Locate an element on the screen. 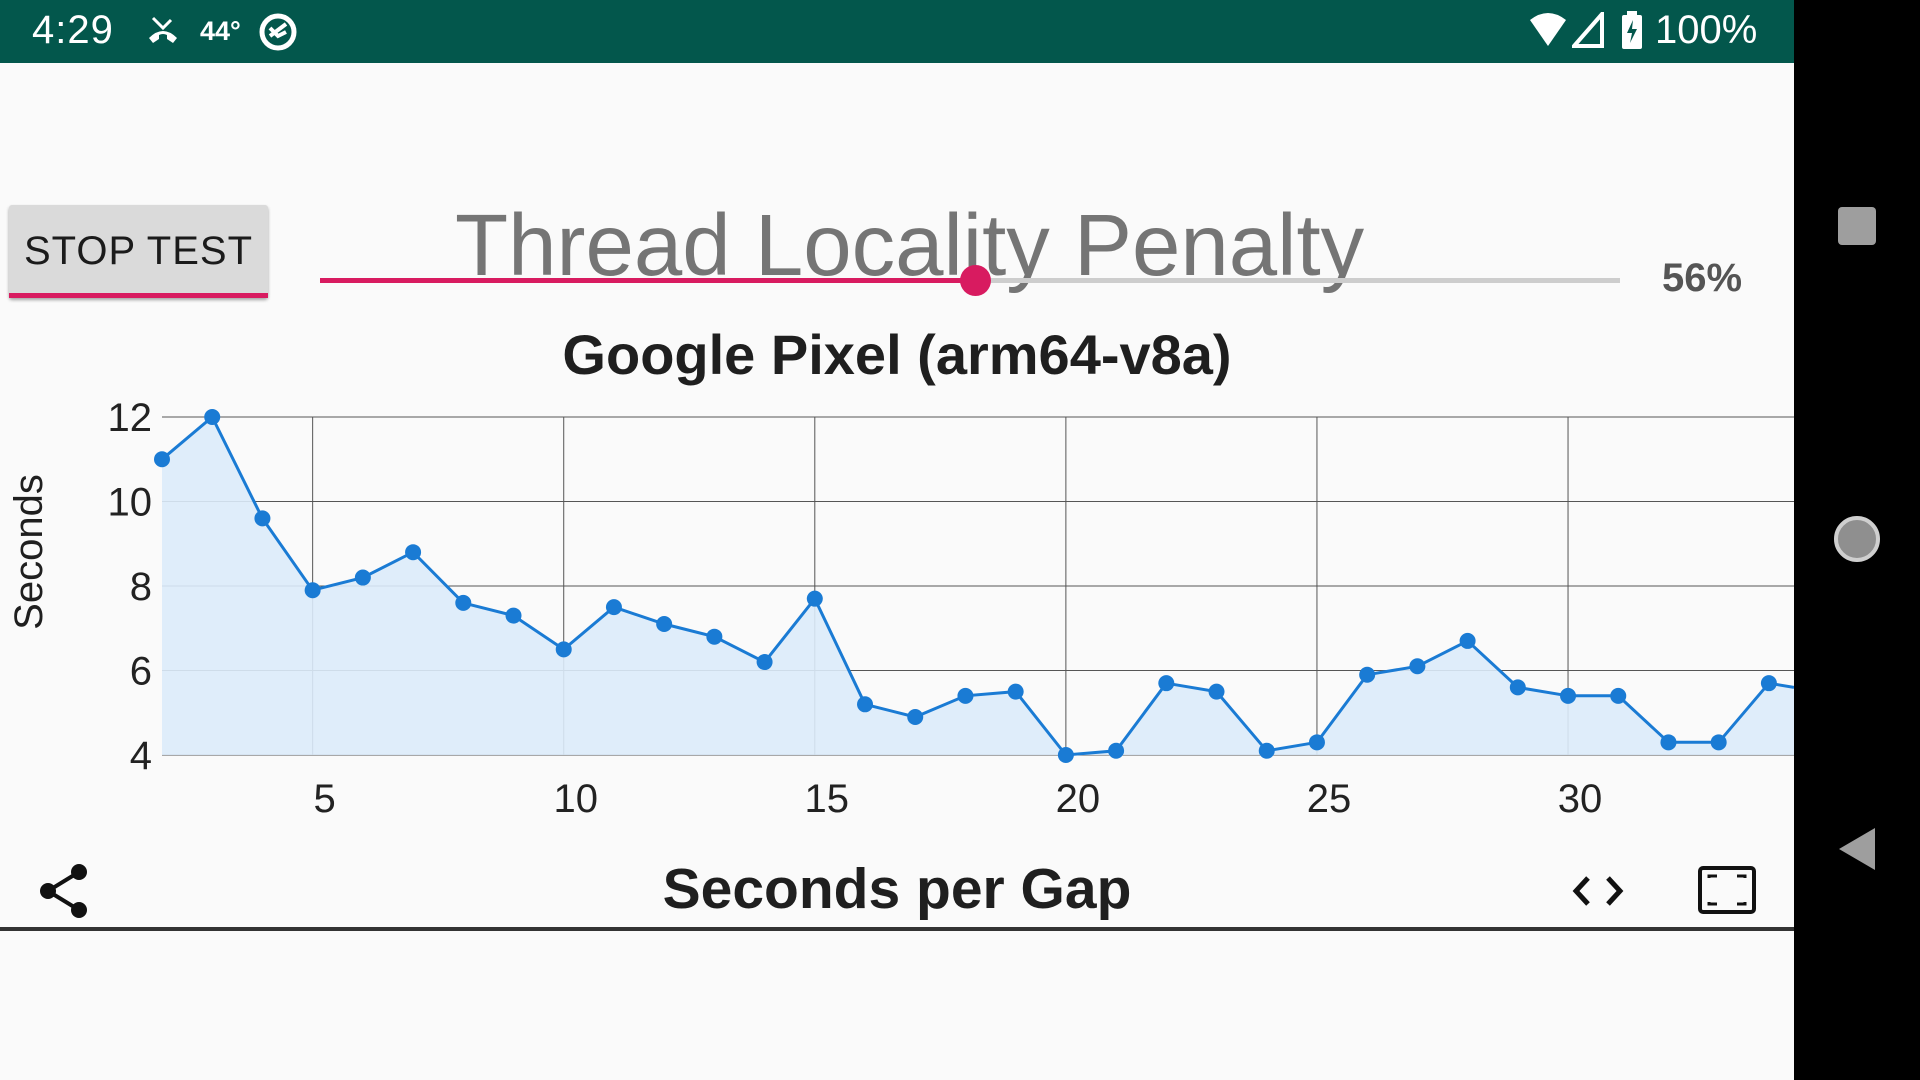 The height and width of the screenshot is (1080, 1920). x-tick-label: 25 is located at coordinates (1329, 799).